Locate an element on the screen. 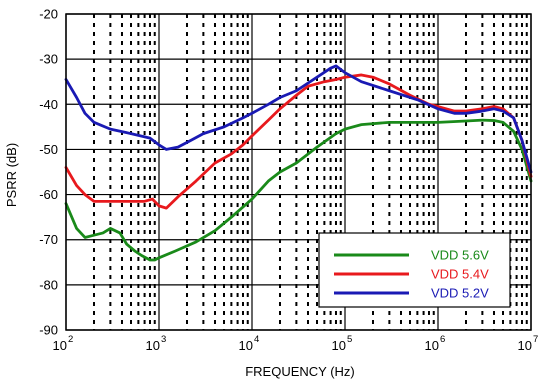  y-tick-label: -30 is located at coordinates (48, 59).